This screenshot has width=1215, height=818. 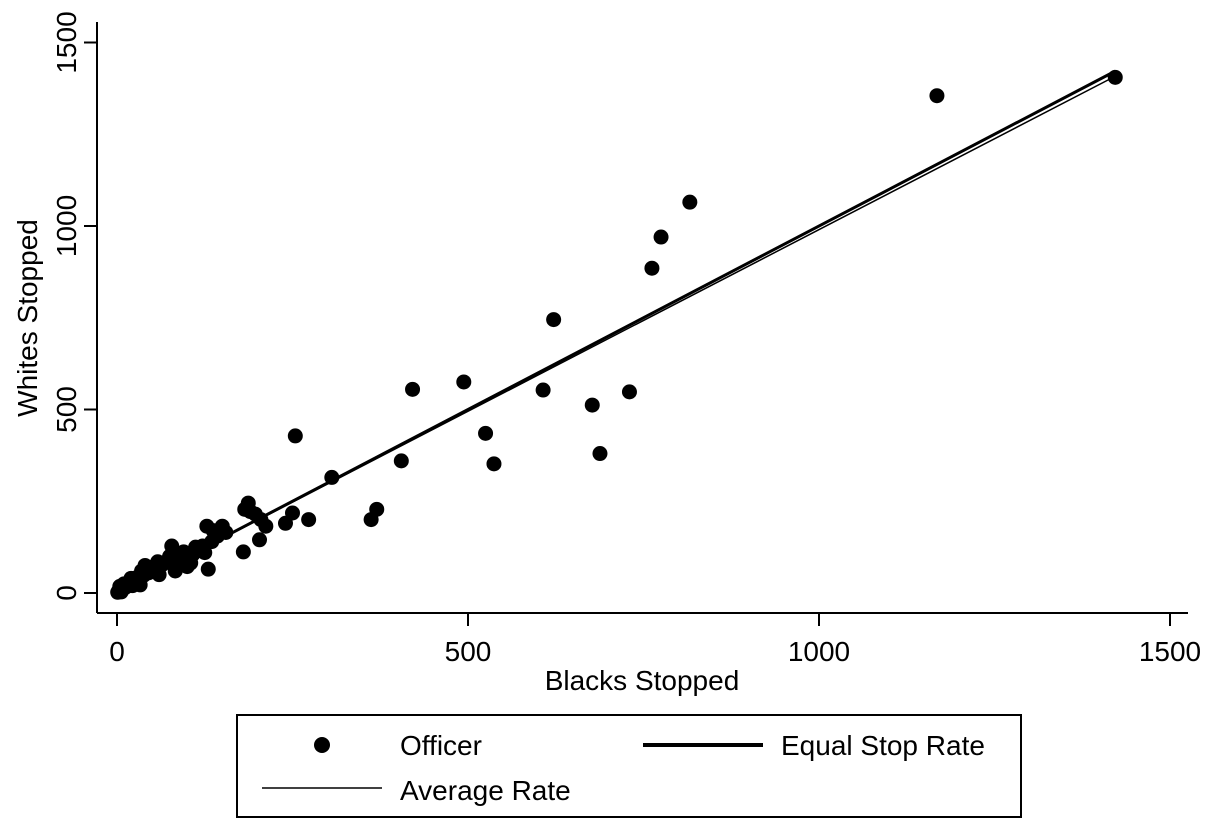 What do you see at coordinates (441, 745) in the screenshot?
I see `legend-officer-label: Officer` at bounding box center [441, 745].